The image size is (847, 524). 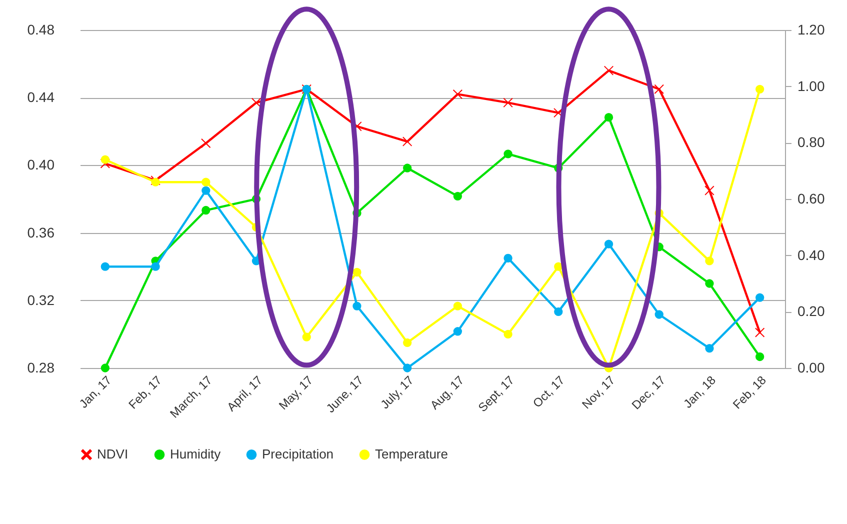 I want to click on y-tick-label: 0.36, so click(x=41, y=232).